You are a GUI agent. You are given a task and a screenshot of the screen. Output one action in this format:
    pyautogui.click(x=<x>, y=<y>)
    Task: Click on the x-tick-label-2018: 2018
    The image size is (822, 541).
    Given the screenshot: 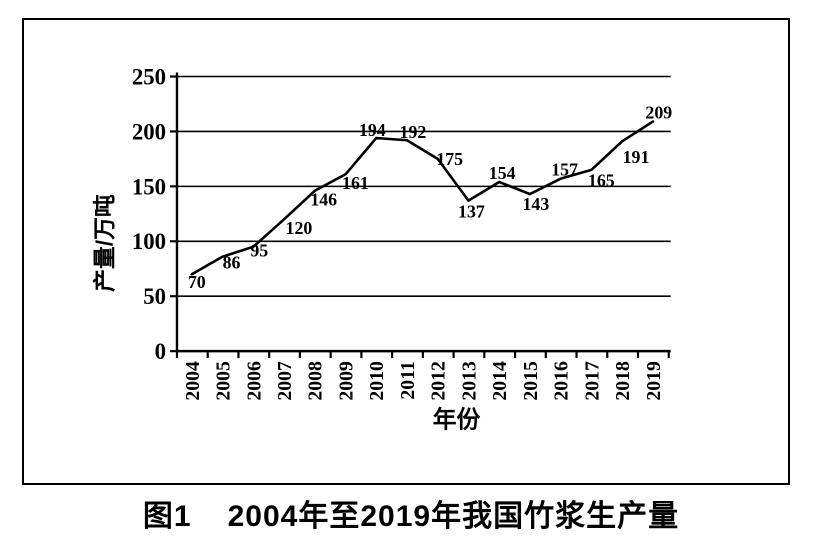 What is the action you would take?
    pyautogui.click(x=623, y=381)
    